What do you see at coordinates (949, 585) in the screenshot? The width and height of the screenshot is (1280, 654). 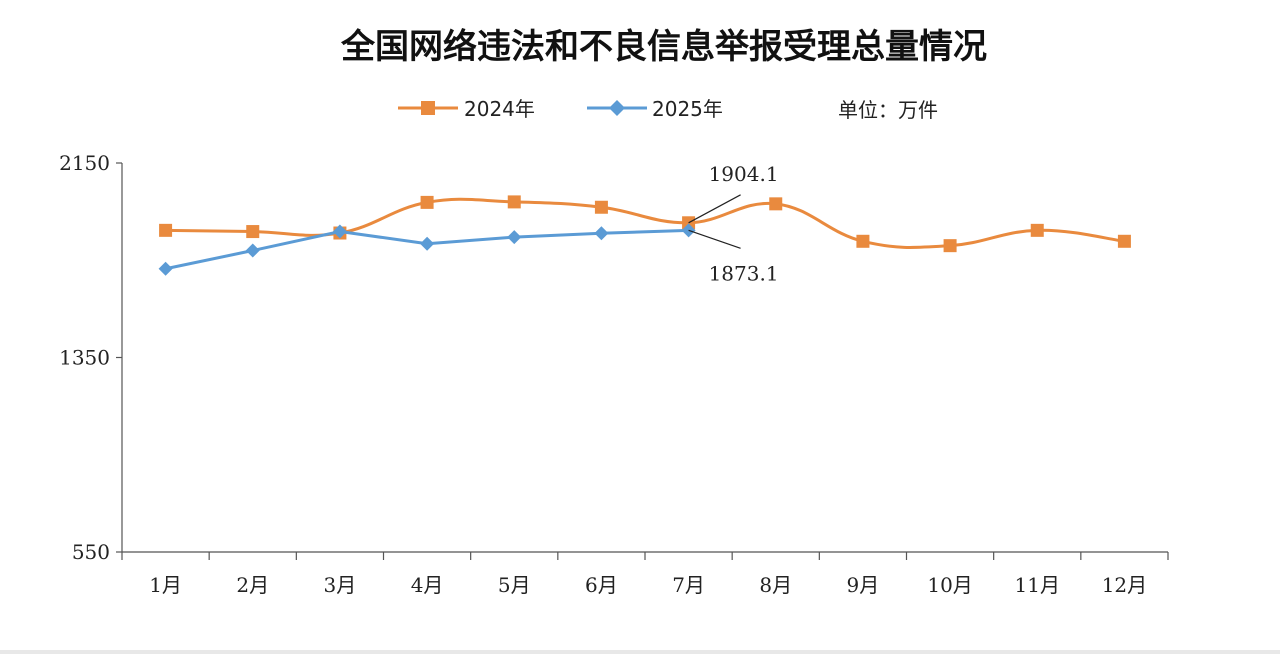 I see `x-tick-label: 10月` at bounding box center [949, 585].